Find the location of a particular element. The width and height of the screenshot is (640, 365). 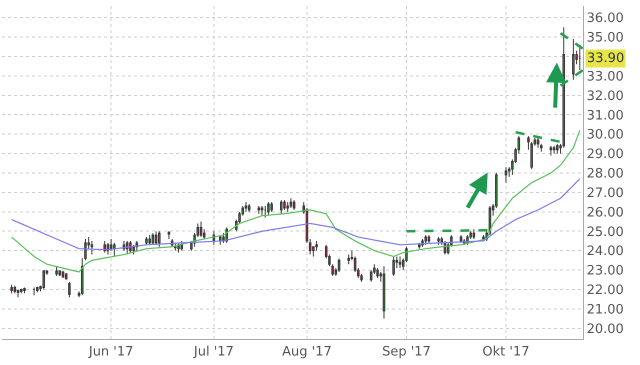

y-tick-label: 27.00 is located at coordinates (605, 193).